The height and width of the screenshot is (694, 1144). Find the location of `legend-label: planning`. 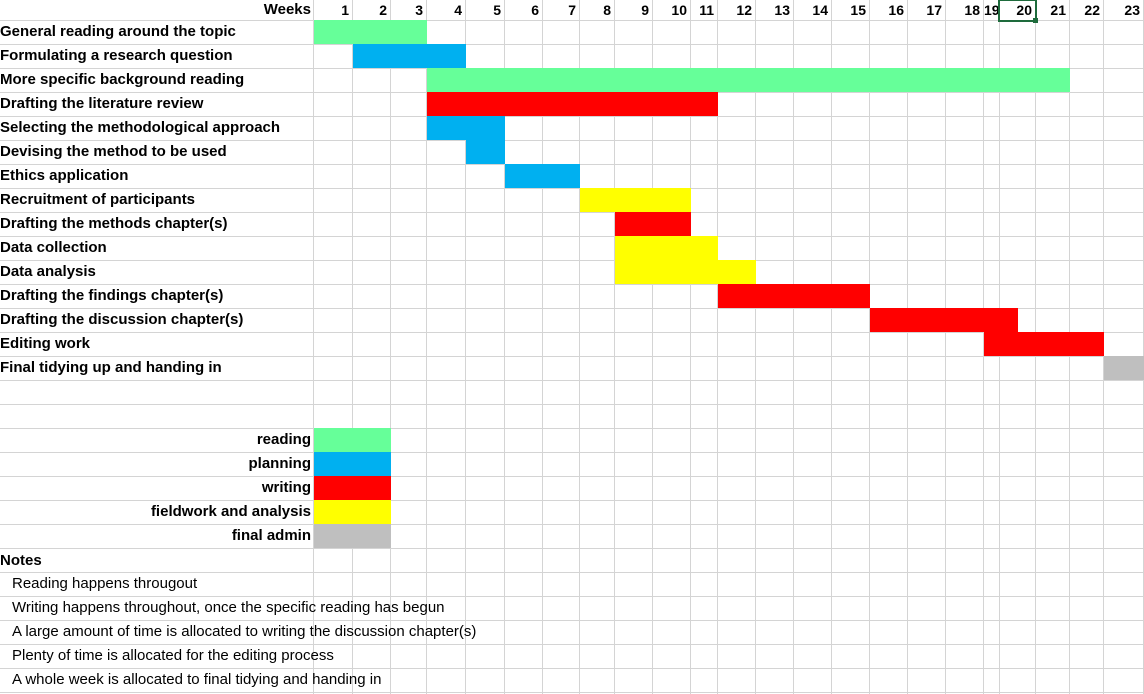

legend-label: planning is located at coordinates (280, 463).